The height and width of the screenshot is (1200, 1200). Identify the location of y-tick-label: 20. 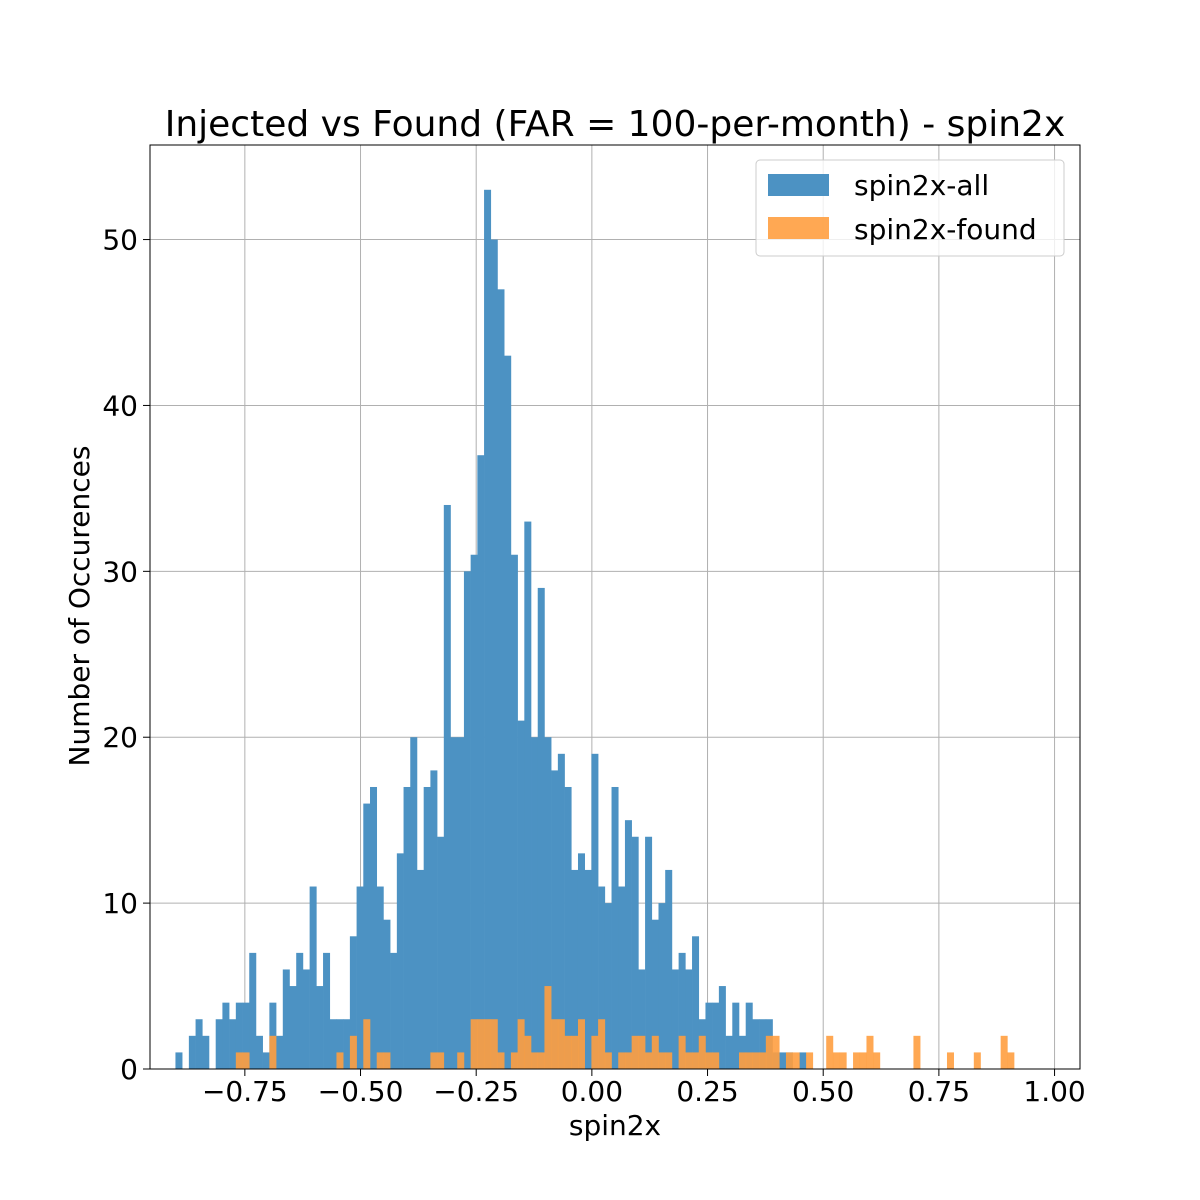
(120, 737).